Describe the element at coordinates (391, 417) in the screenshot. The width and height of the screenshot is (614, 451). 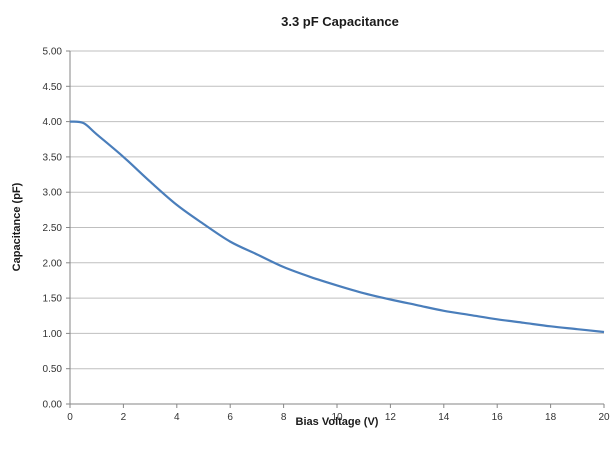
I see `x-tick-label: 12` at that location.